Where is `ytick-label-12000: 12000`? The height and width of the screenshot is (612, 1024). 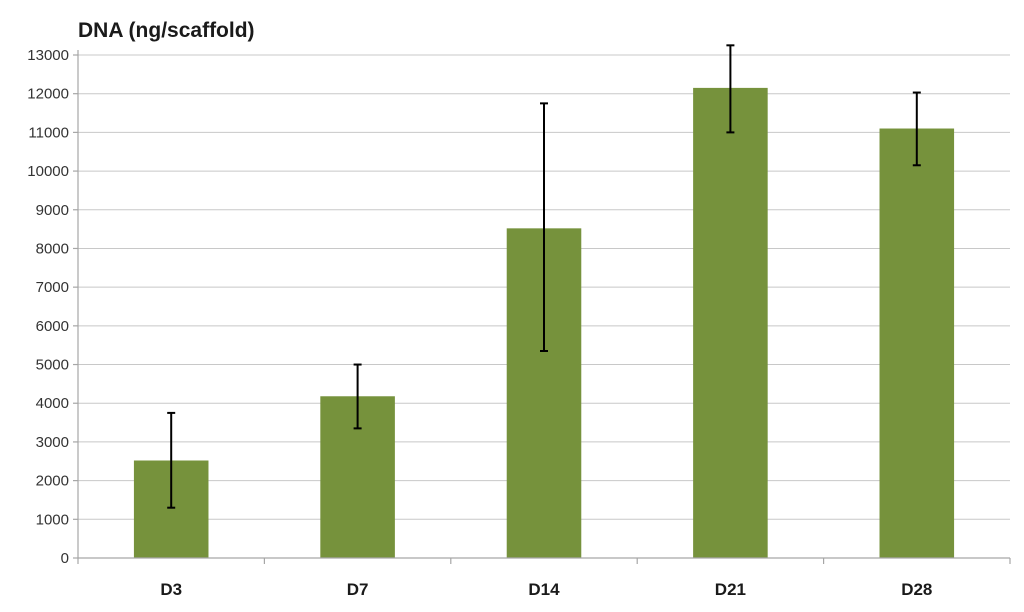
ytick-label-12000: 12000 is located at coordinates (48, 94).